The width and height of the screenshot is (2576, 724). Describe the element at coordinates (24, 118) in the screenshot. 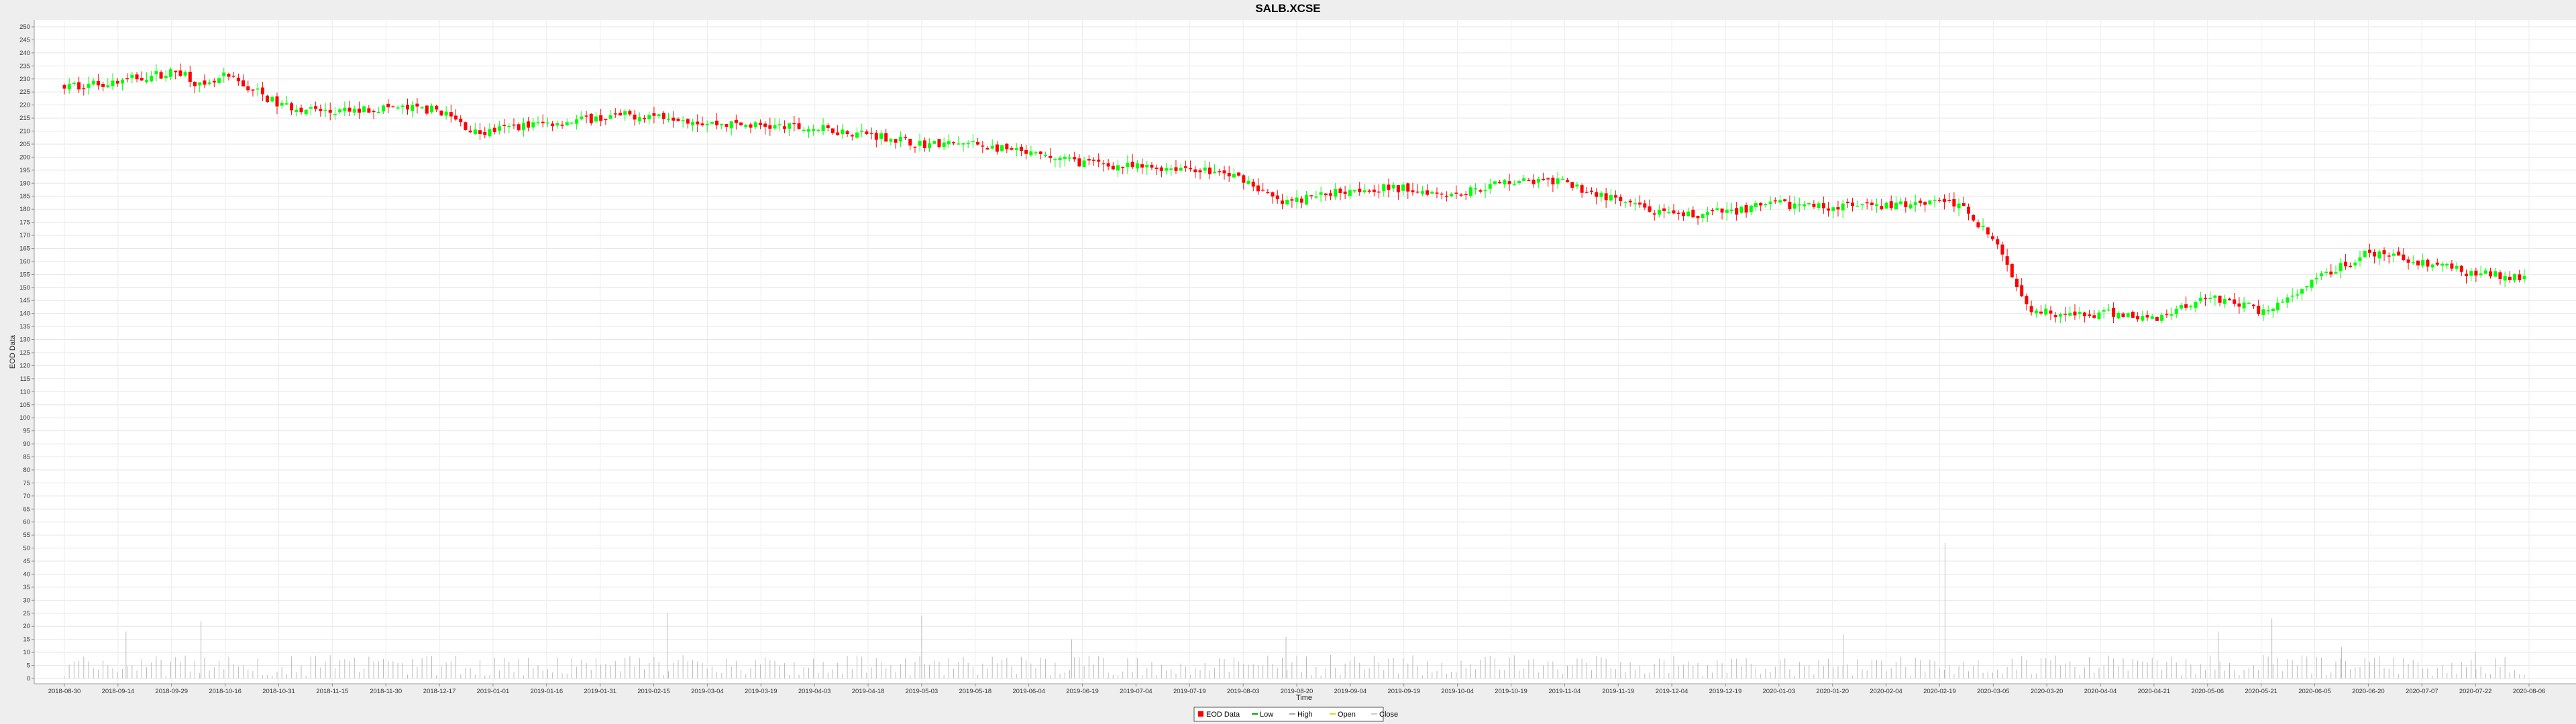

I see `y-tick-label: 215` at that location.